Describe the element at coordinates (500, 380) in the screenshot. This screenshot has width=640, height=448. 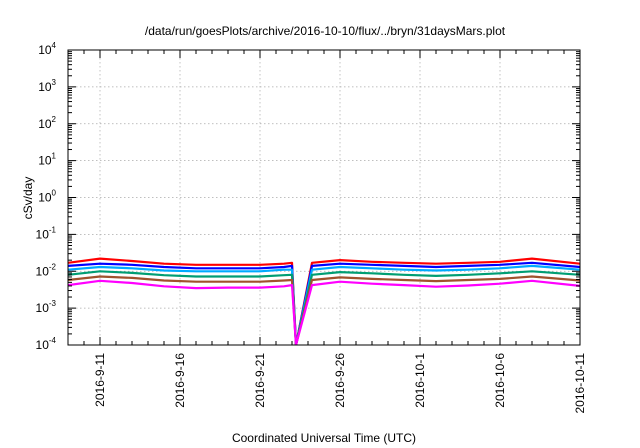
I see `x-tick-label: 2016-10-6` at that location.